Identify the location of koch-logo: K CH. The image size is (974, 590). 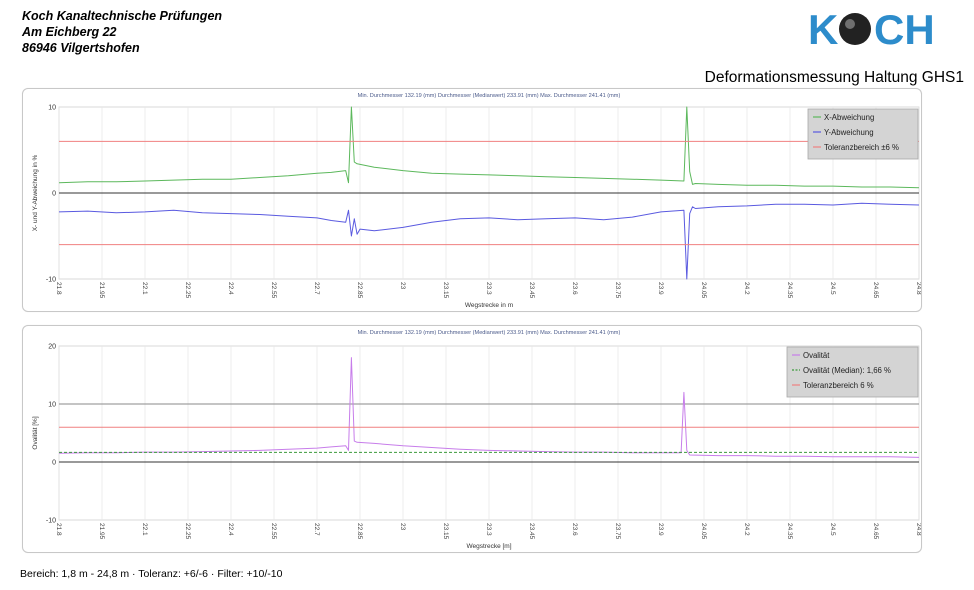
(871, 28).